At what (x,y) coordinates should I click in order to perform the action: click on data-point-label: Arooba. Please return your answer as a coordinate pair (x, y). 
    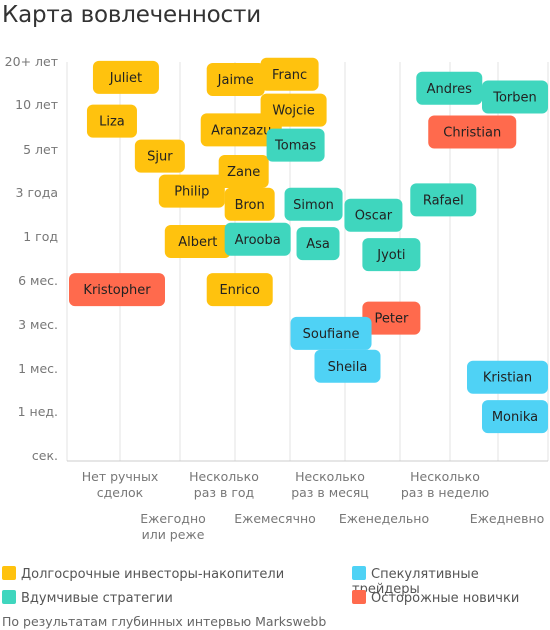
    Looking at the image, I should click on (258, 240).